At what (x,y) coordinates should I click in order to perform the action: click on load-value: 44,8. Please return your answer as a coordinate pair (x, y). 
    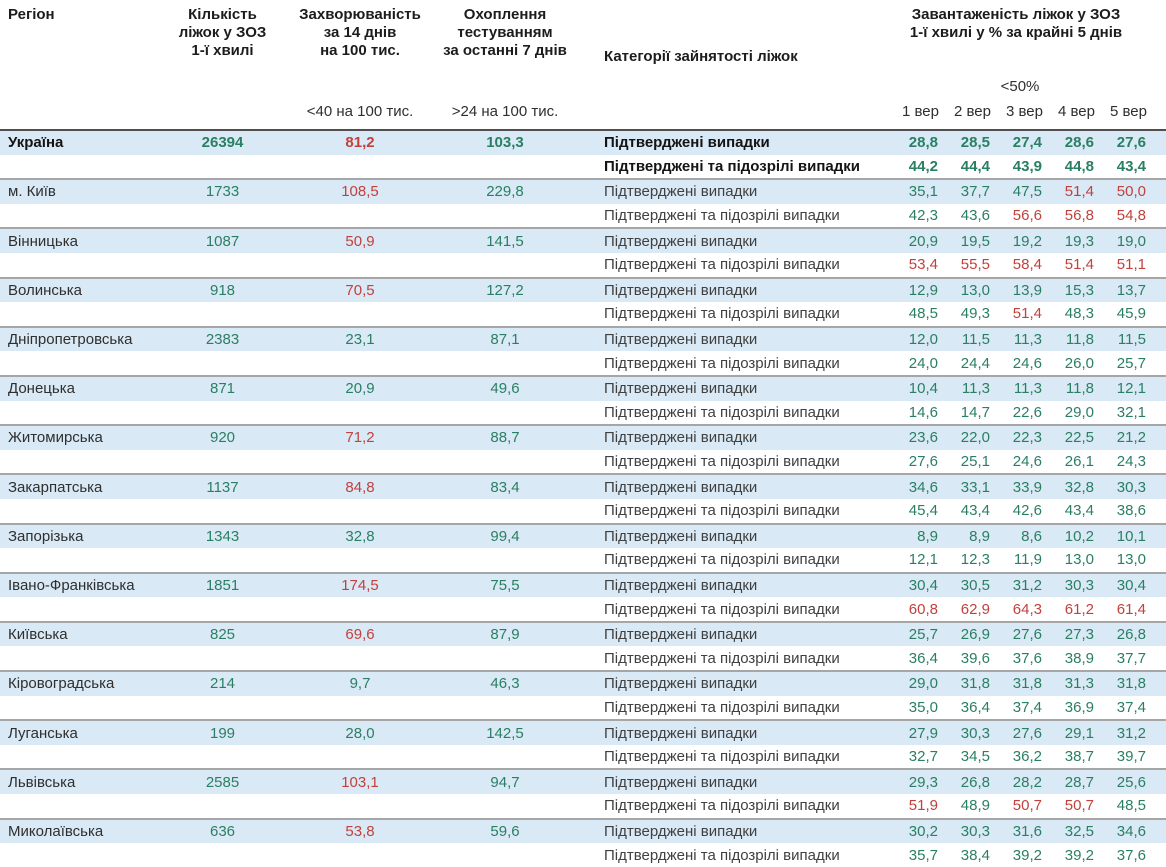
    Looking at the image, I should click on (1079, 166).